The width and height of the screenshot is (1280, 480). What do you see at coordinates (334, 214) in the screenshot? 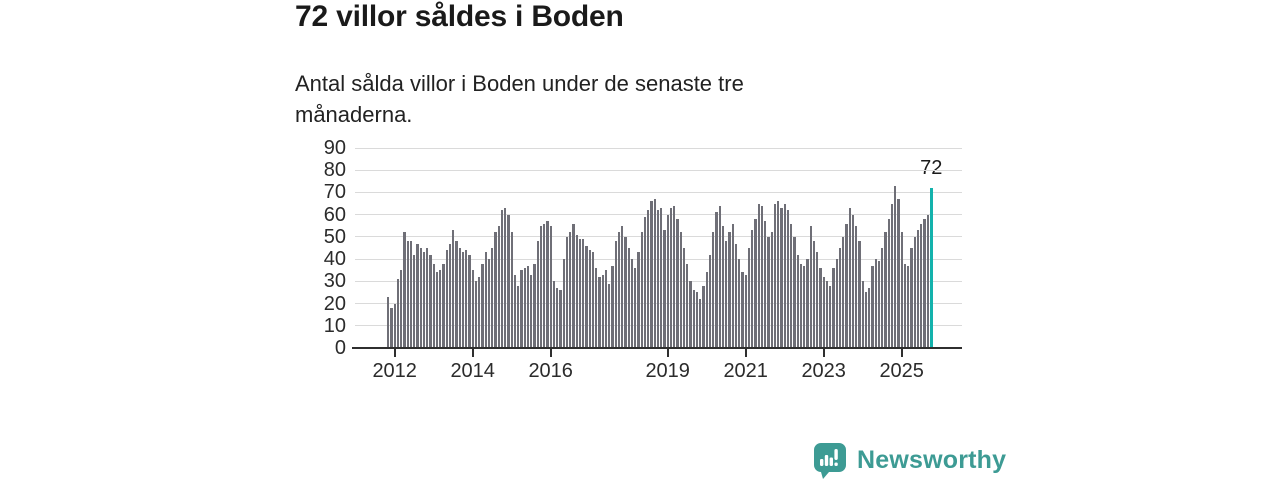
I see `y-axis-tick-label: 60` at bounding box center [334, 214].